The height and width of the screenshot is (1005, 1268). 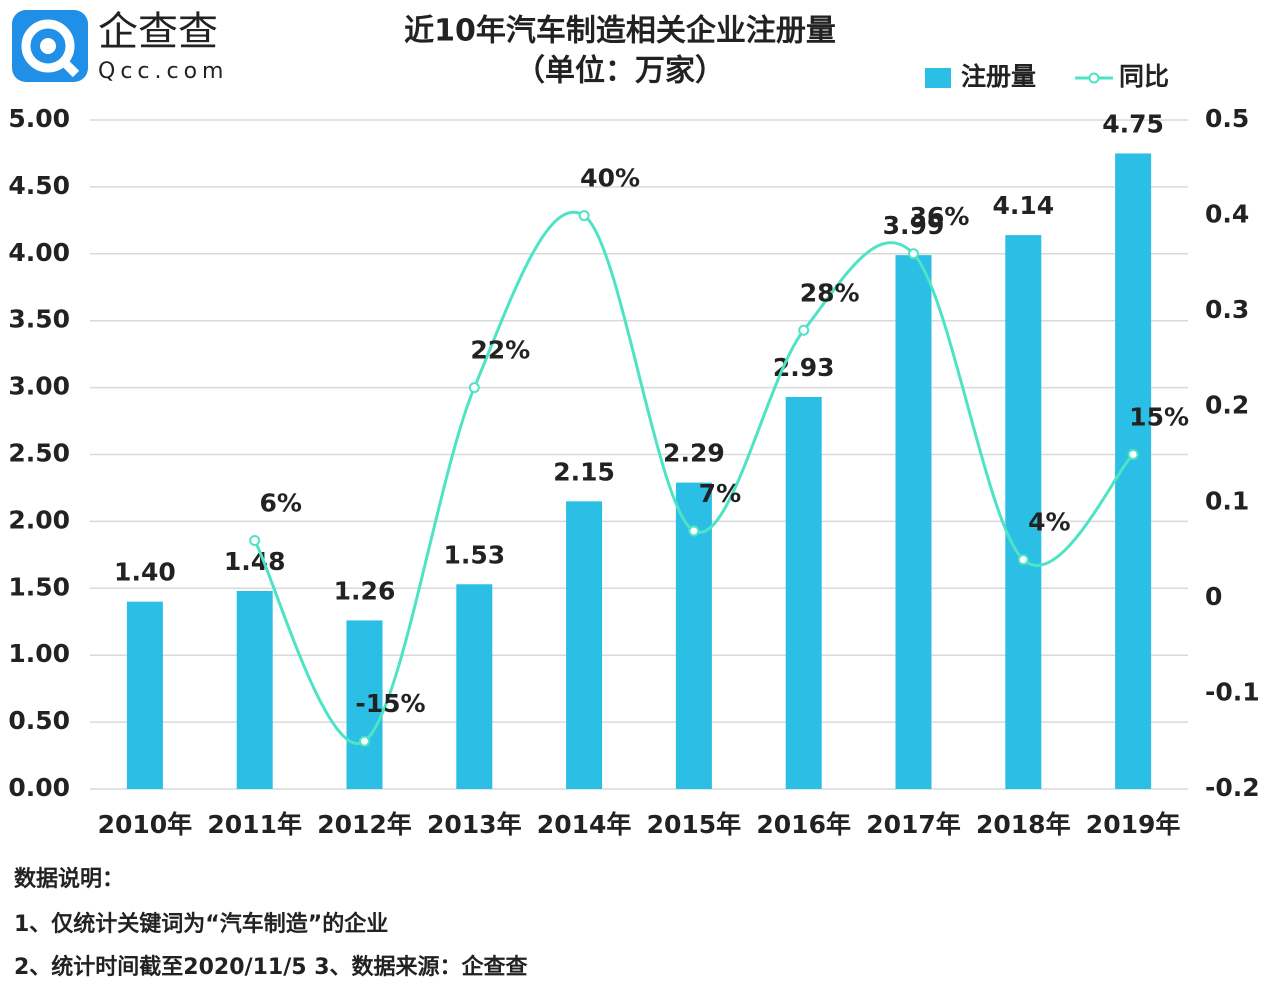 What do you see at coordinates (39, 787) in the screenshot?
I see `y-tick-label: 0.00` at bounding box center [39, 787].